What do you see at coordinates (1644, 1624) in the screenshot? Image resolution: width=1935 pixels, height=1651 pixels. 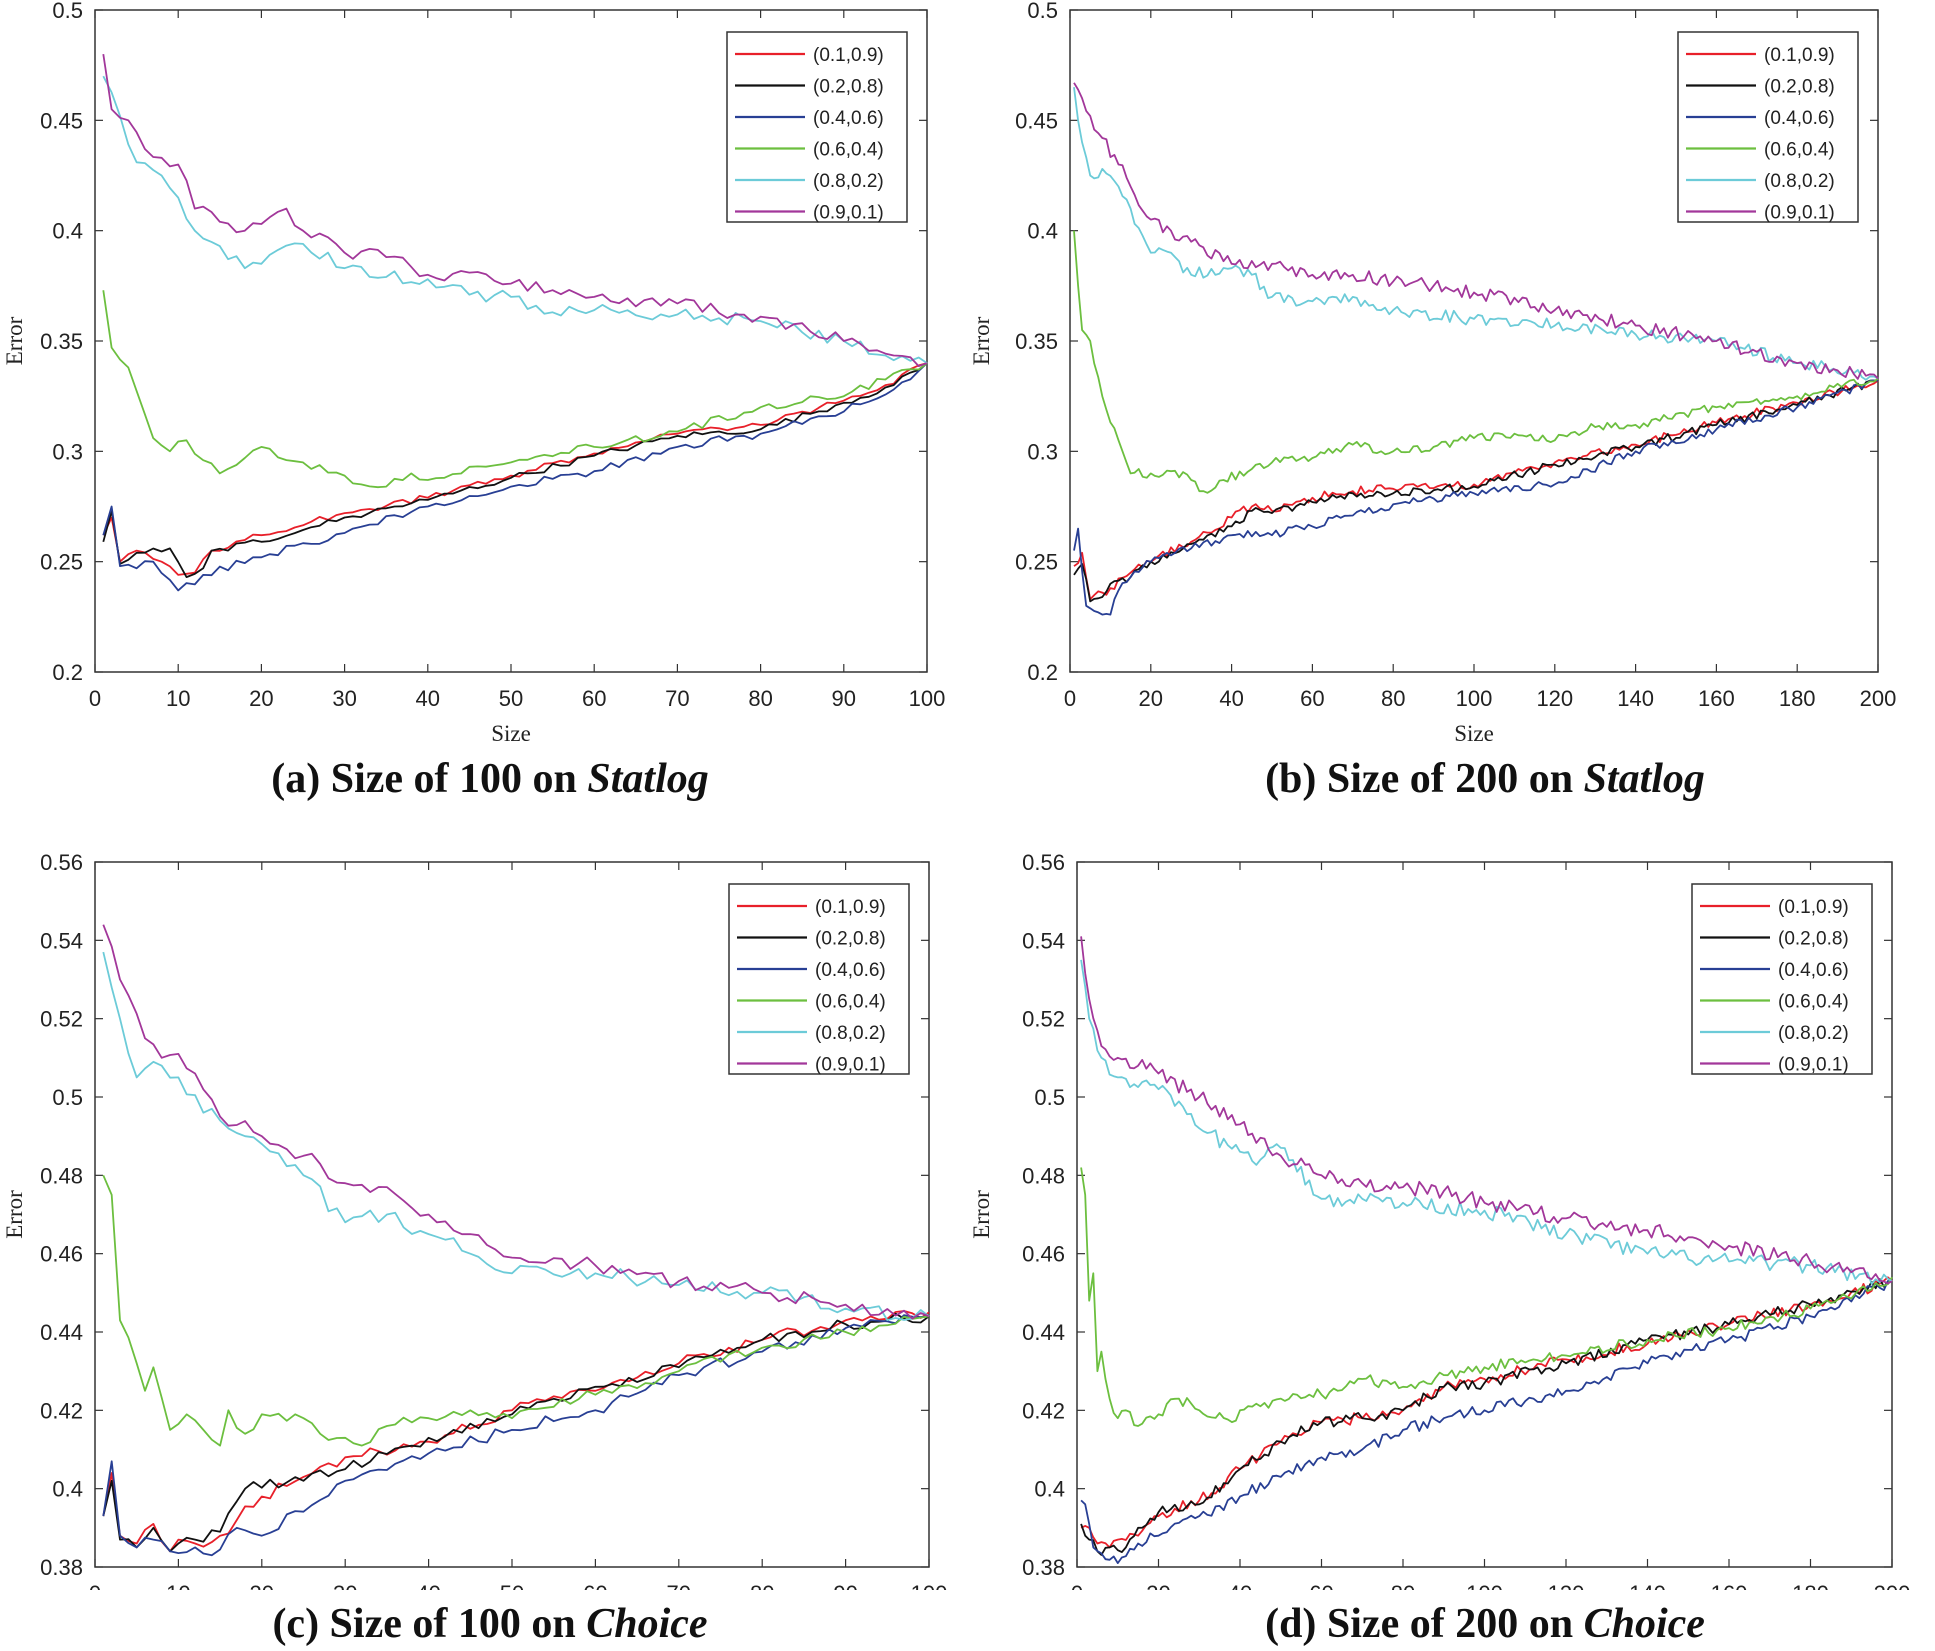 I see `caption-d-dataset: Choice` at bounding box center [1644, 1624].